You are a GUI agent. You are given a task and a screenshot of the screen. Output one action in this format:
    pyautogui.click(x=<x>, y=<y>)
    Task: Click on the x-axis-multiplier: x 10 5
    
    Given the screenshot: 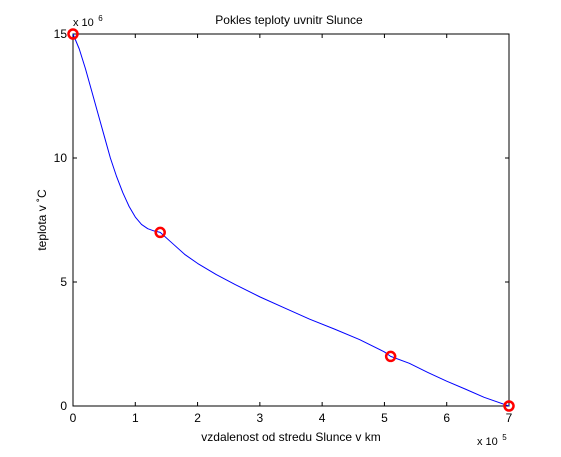 What is the action you would take?
    pyautogui.click(x=492, y=440)
    